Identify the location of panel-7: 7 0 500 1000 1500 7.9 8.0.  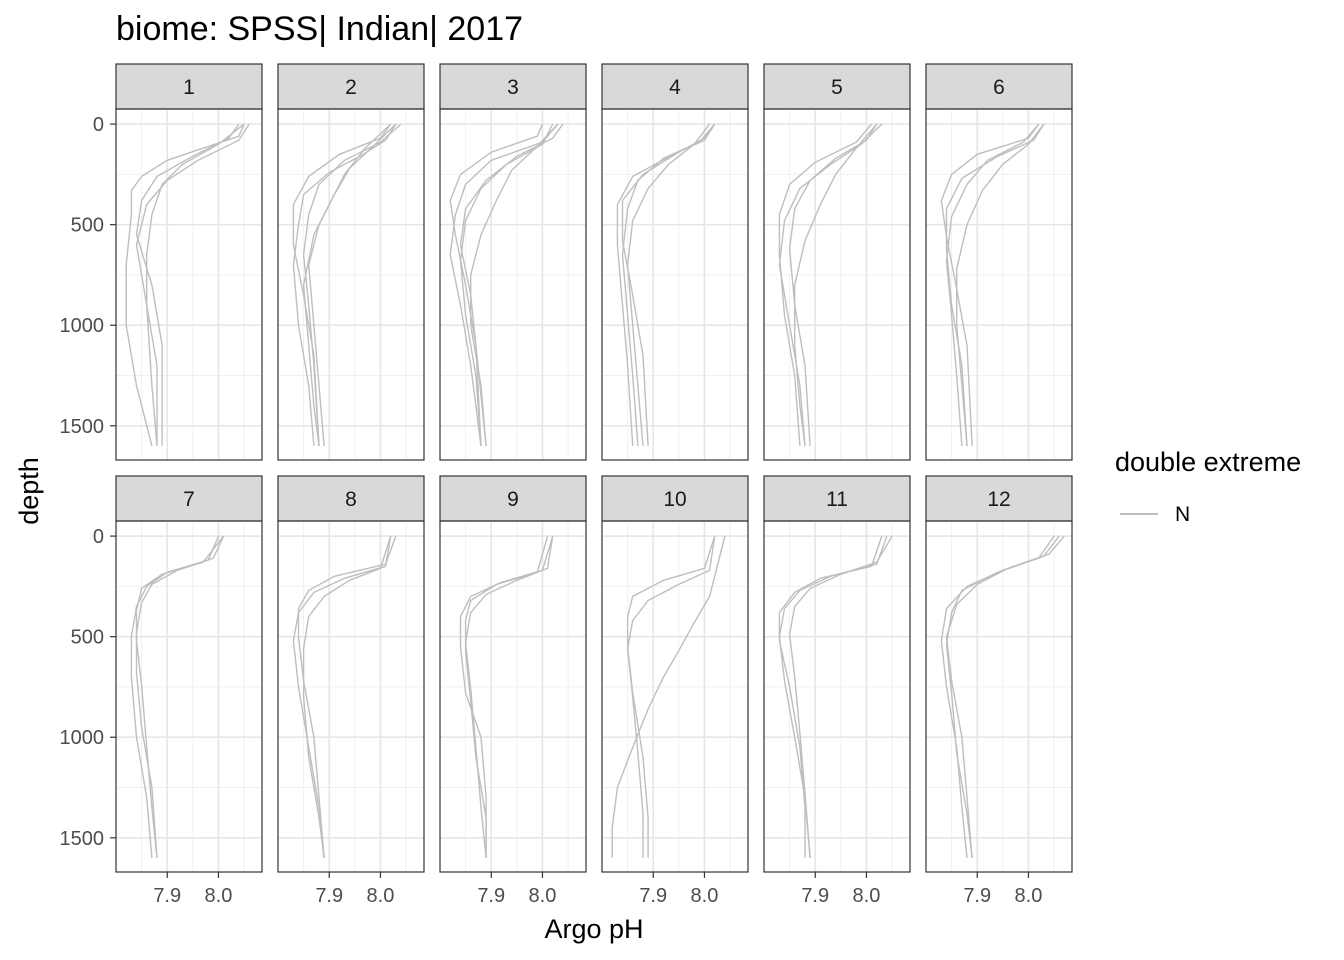
(161, 691).